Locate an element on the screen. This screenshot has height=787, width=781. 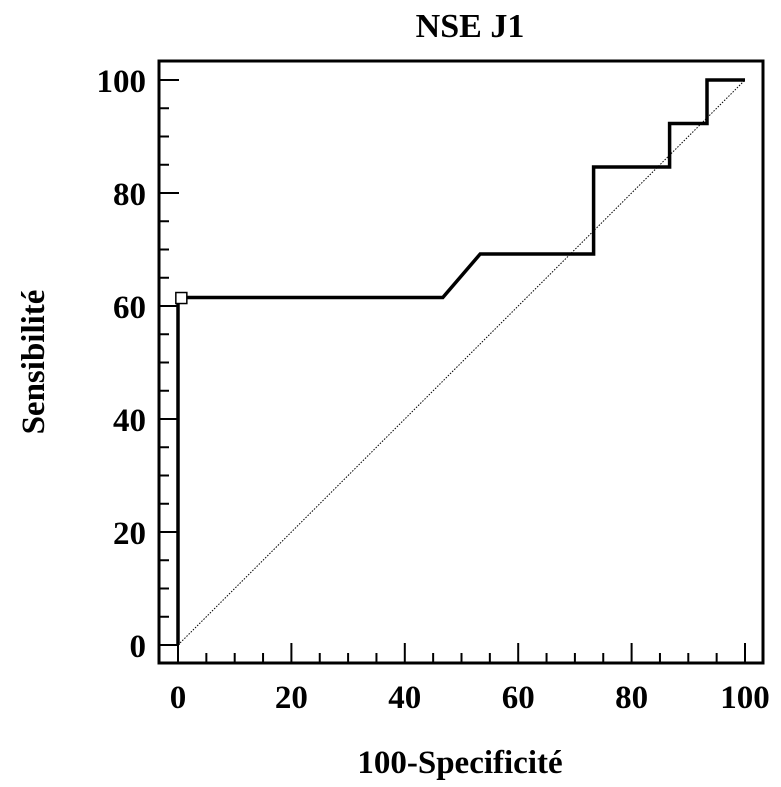
y-tick-label: 100 is located at coordinates (122, 82).